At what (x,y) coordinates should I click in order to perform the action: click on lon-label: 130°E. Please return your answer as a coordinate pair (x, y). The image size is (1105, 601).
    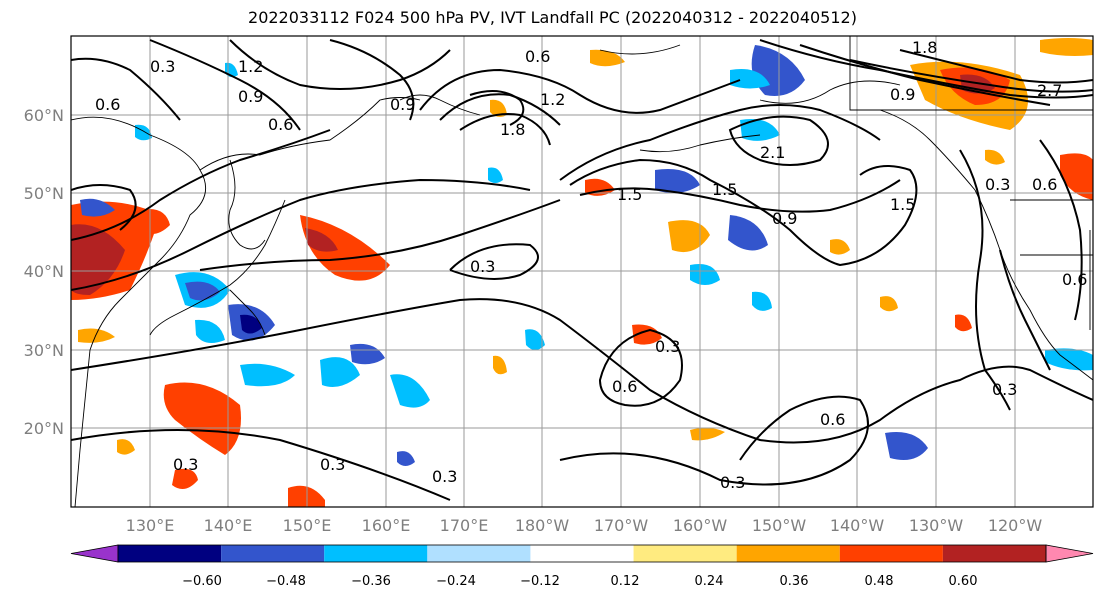
    Looking at the image, I should click on (150, 525).